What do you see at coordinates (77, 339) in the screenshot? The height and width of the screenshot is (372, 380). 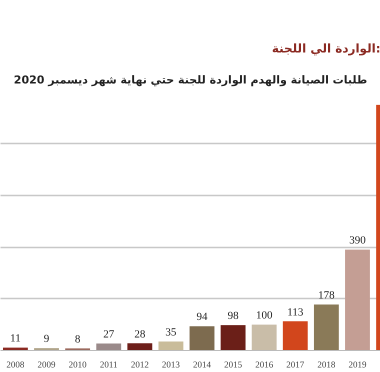 I see `data-label: 8` at bounding box center [77, 339].